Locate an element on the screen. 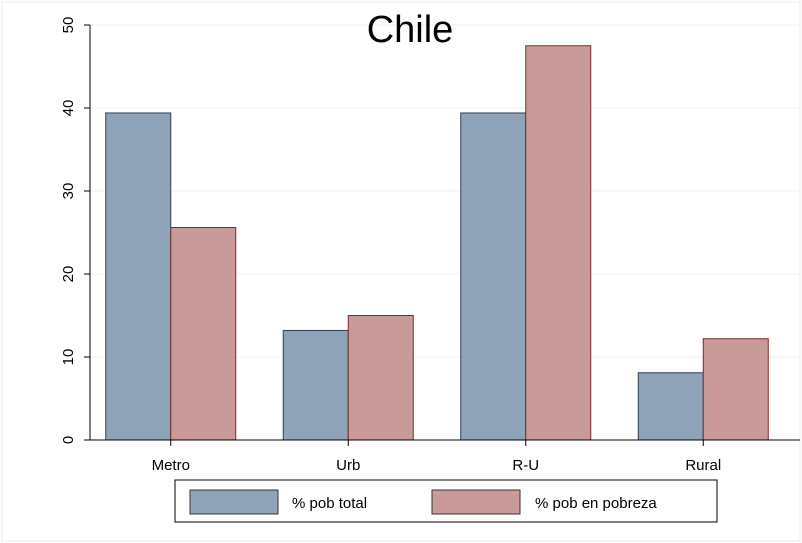  y-tick-label-20: 20 is located at coordinates (68, 274).